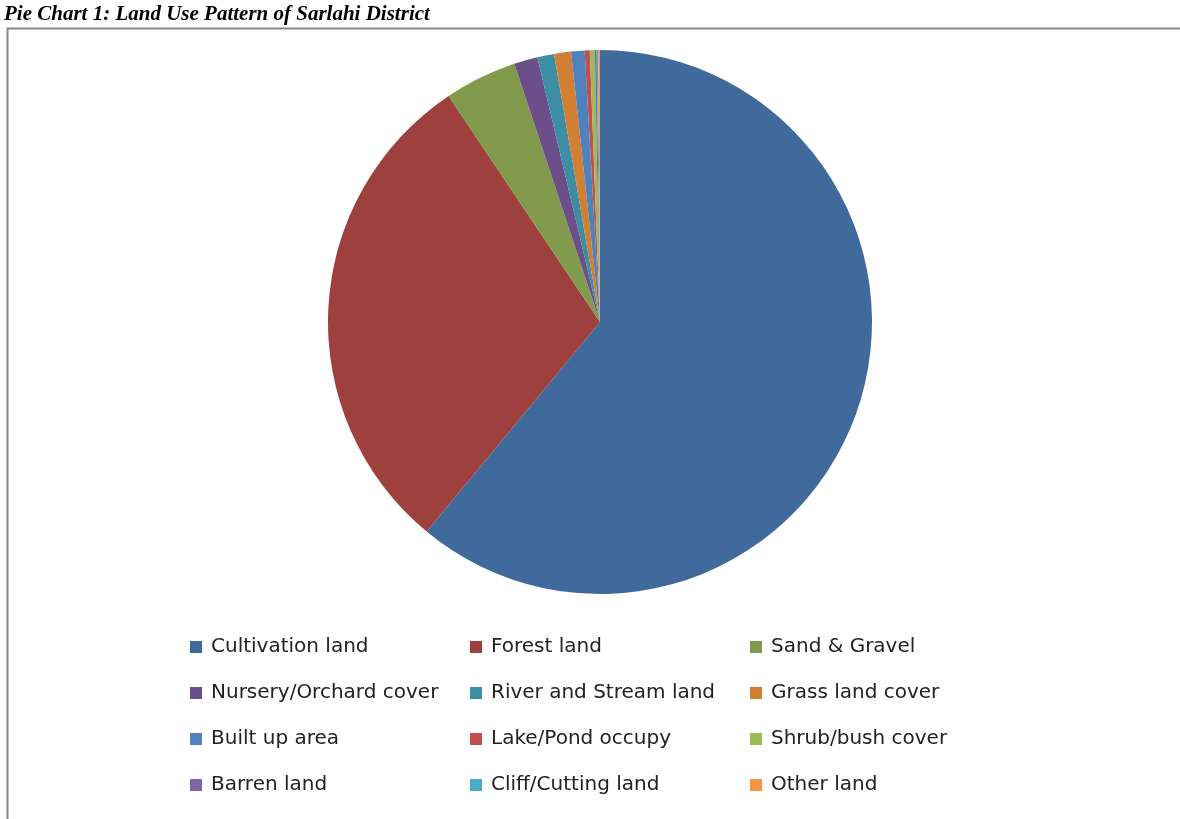 The width and height of the screenshot is (1180, 819). What do you see at coordinates (546, 645) in the screenshot?
I see `legend-label: Forest land` at bounding box center [546, 645].